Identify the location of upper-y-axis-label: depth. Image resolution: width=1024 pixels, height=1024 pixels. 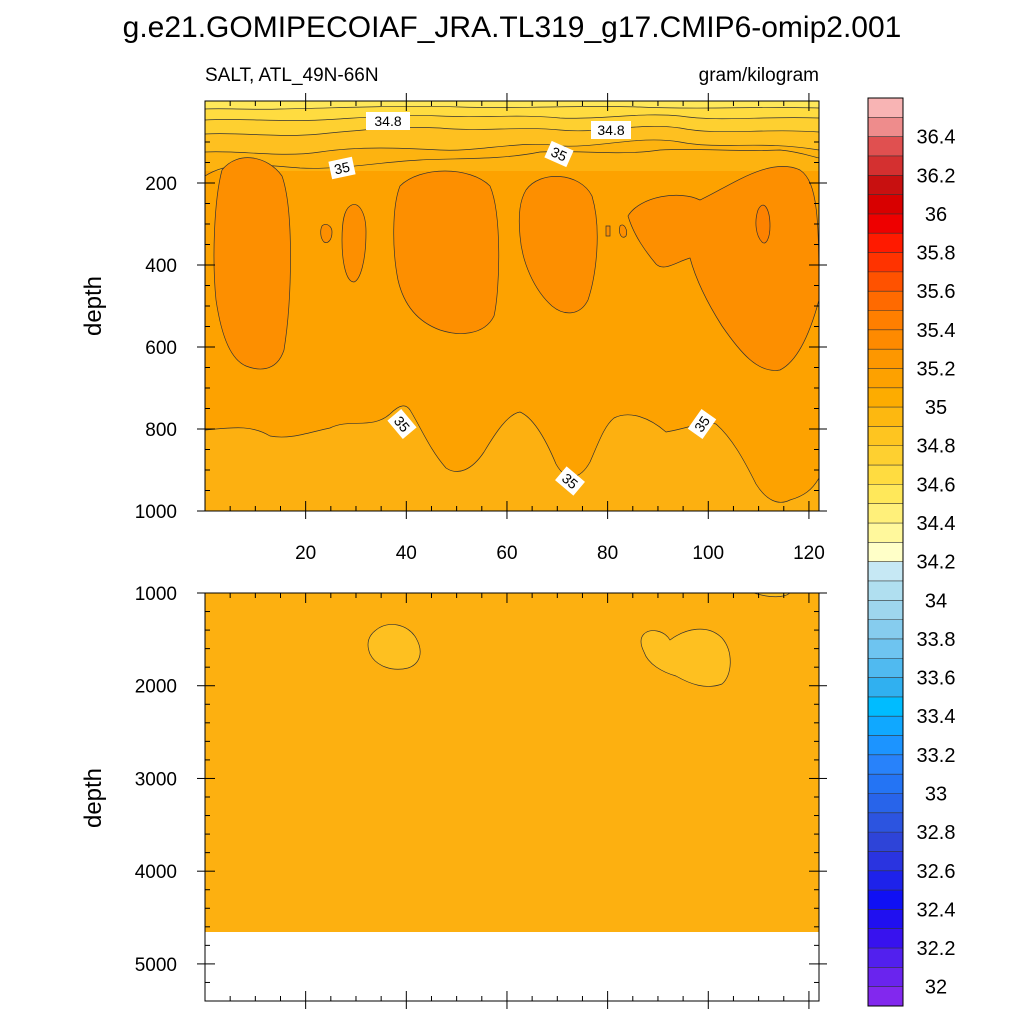
(93, 306).